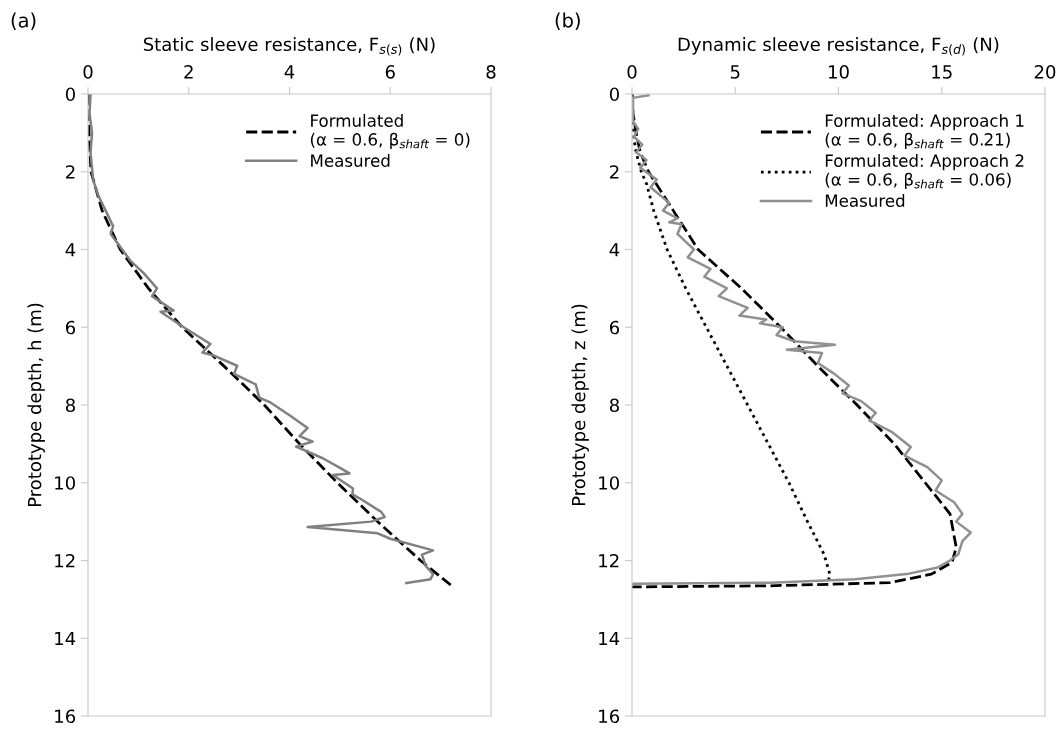 The height and width of the screenshot is (740, 1063). What do you see at coordinates (838, 46) in the screenshot?
I see `x-axis-title: Dynamic sleeve resistance, F$_{s(d)}$ (N)` at bounding box center [838, 46].